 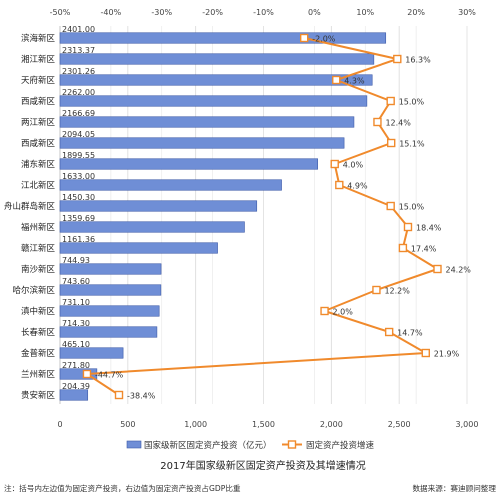 What do you see at coordinates (38, 38) in the screenshot?
I see `category-label: 滨海新区` at bounding box center [38, 38].